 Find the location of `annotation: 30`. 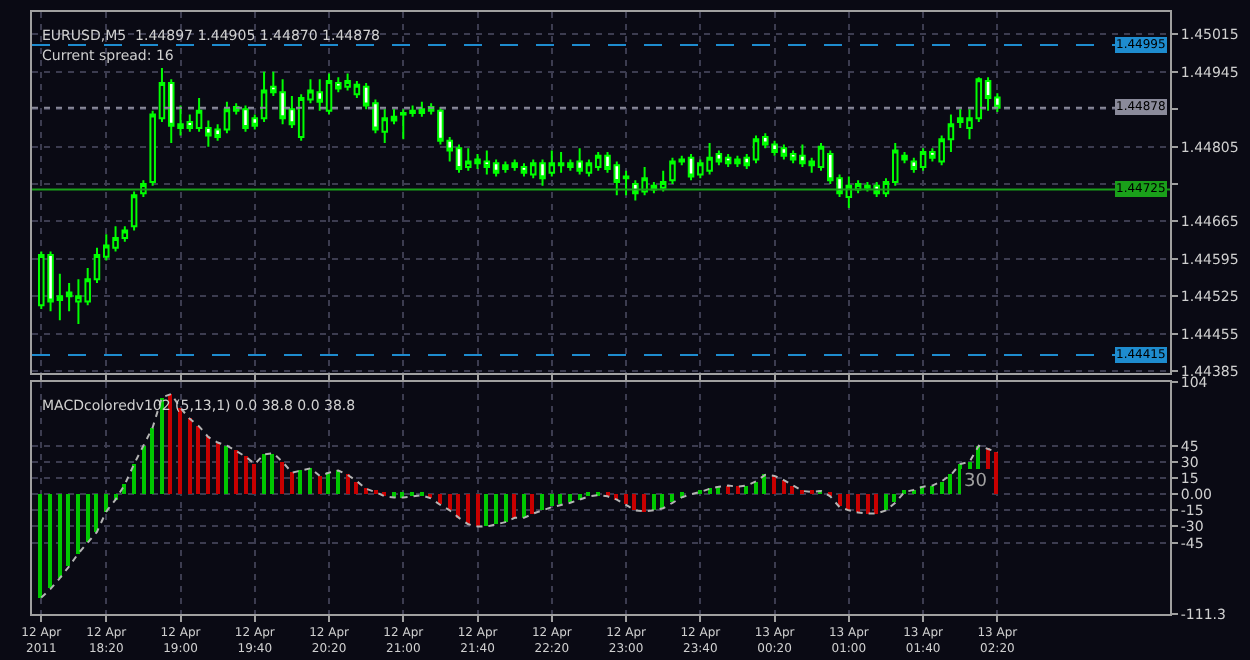

annotation: 30 is located at coordinates (976, 482).